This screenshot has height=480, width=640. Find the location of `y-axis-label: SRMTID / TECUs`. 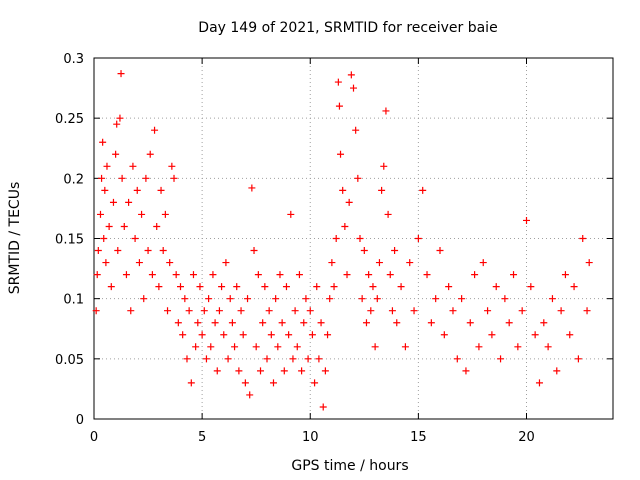

y-axis-label: SRMTID / TECUs is located at coordinates (15, 238).